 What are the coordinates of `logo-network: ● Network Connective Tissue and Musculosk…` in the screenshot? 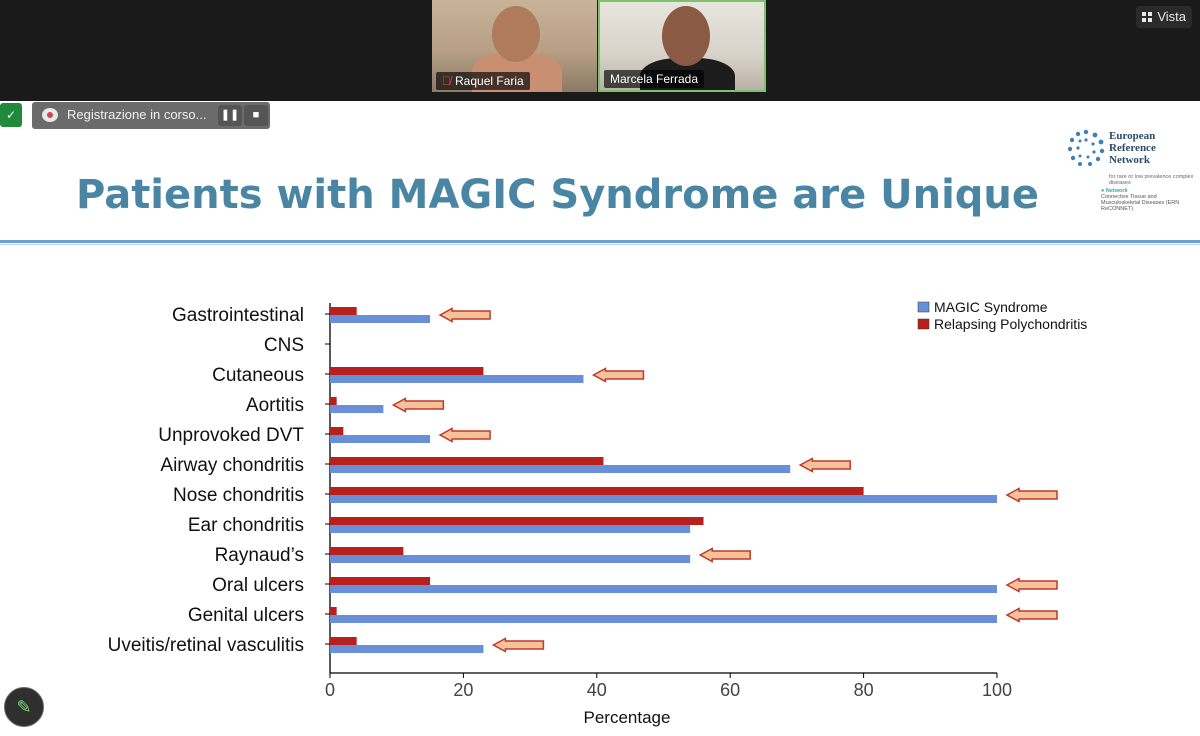 It's located at (1140, 200).